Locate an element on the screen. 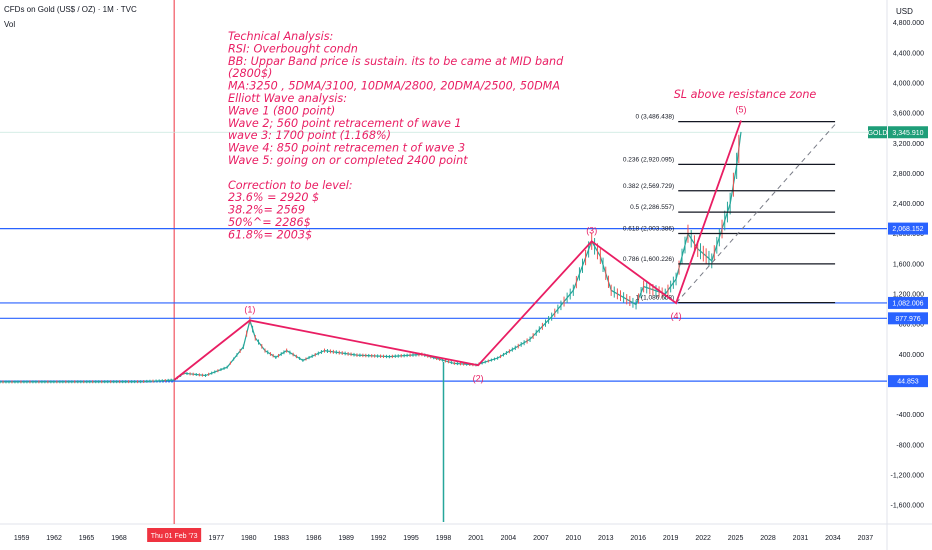  x-tick-label: 1995 is located at coordinates (411, 538).